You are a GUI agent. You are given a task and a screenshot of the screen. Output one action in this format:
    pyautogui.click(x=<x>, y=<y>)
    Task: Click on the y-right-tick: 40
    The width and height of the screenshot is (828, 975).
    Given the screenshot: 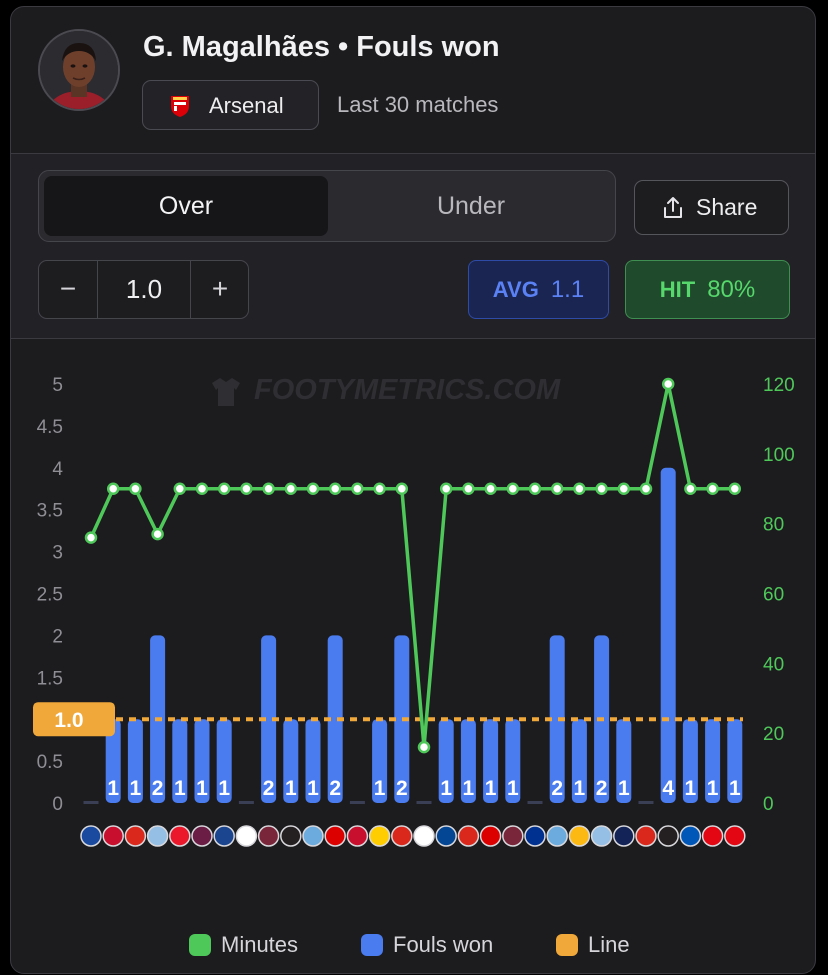 What is the action you would take?
    pyautogui.click(x=773, y=664)
    